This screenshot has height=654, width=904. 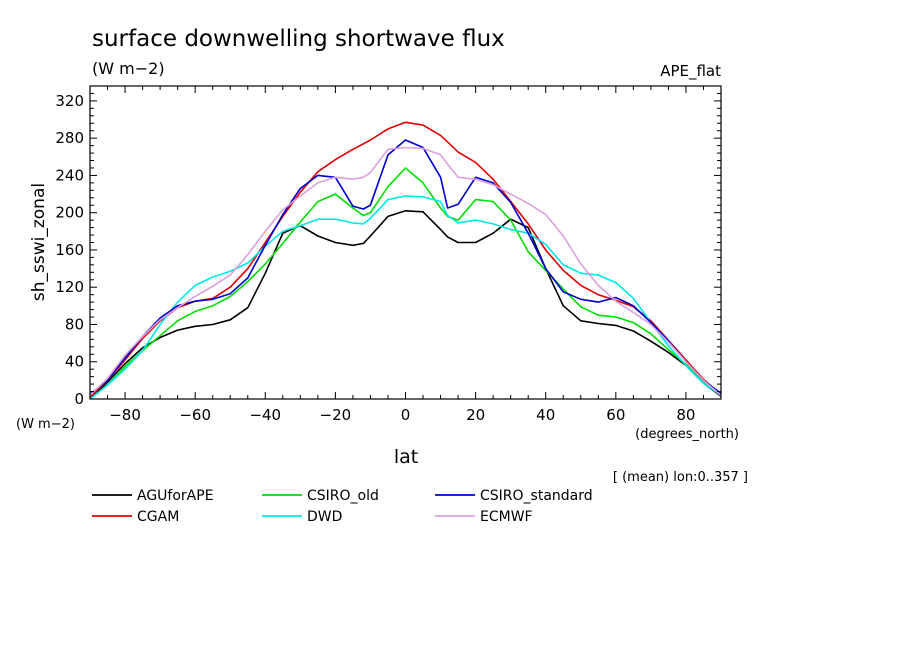 I want to click on y-tick-label: 160, so click(x=69, y=250).